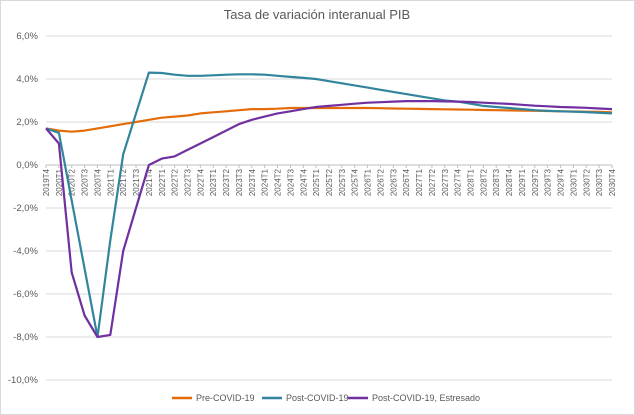 Image resolution: width=635 pixels, height=415 pixels. What do you see at coordinates (23, 380) in the screenshot?
I see `y-tick-label: -10,0%` at bounding box center [23, 380].